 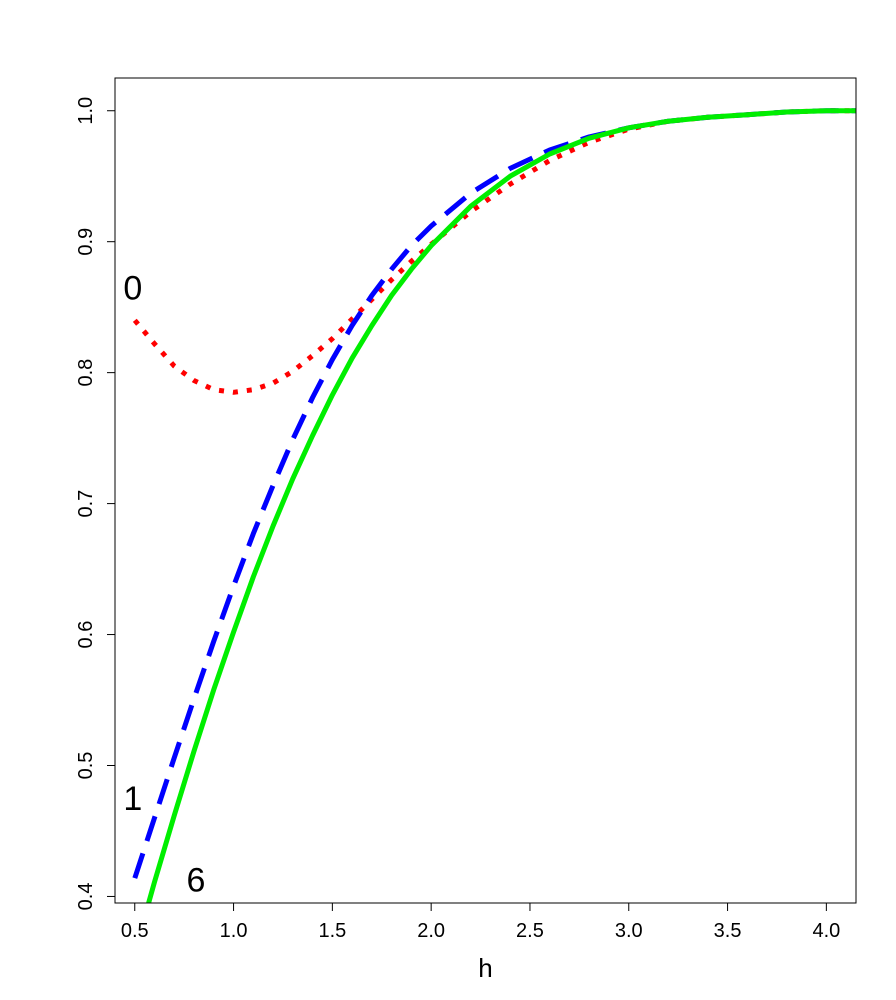 I want to click on y-tick-label: 0.5, so click(x=86, y=766).